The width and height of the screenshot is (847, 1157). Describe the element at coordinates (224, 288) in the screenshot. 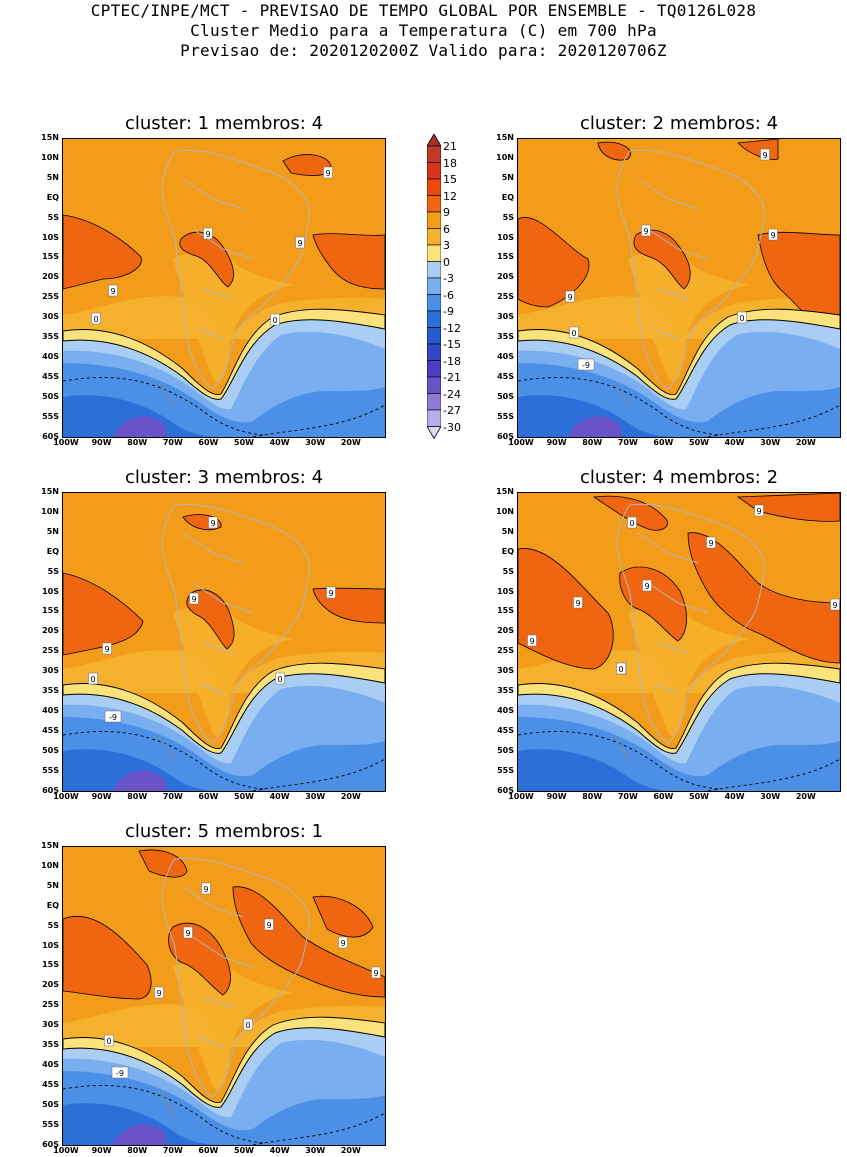

I see `panel-1-map: 9 9 9 9 0 0` at that location.